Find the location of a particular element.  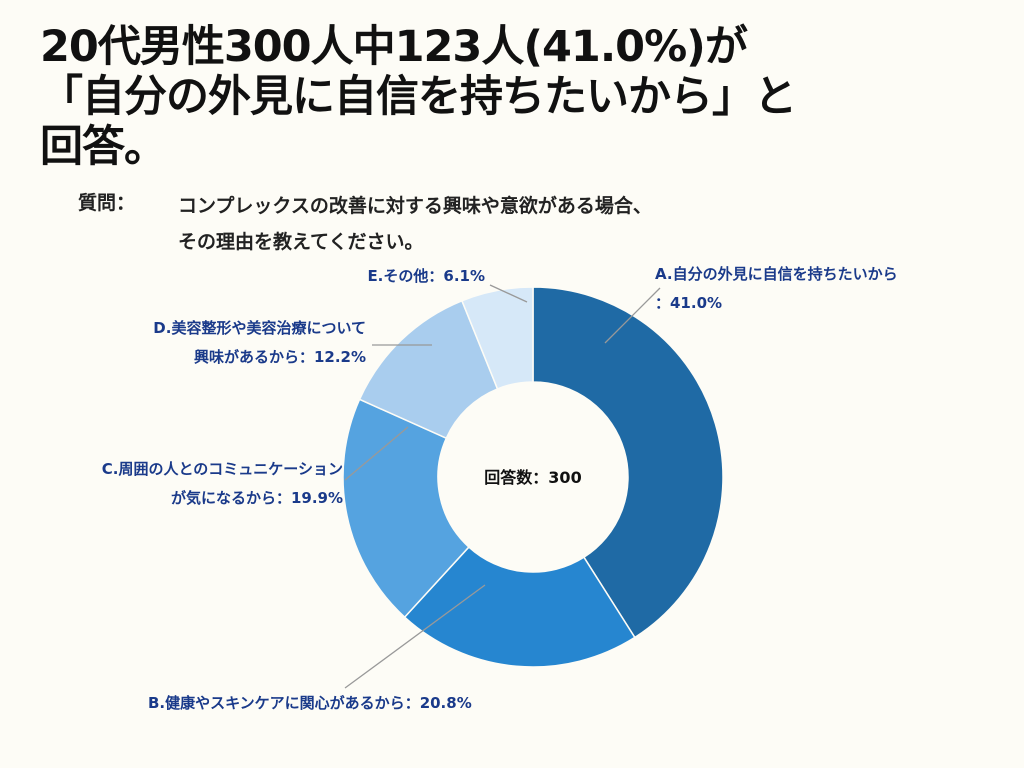

slice-label: B.健康やスキンケアに関心があるから：20.8% is located at coordinates (310, 703).